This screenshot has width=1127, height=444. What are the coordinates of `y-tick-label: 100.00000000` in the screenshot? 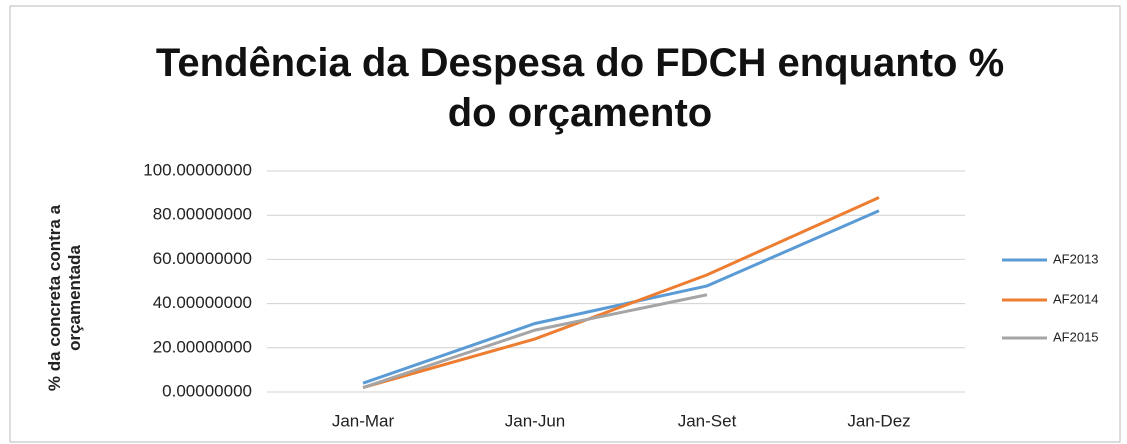 It's located at (197, 169).